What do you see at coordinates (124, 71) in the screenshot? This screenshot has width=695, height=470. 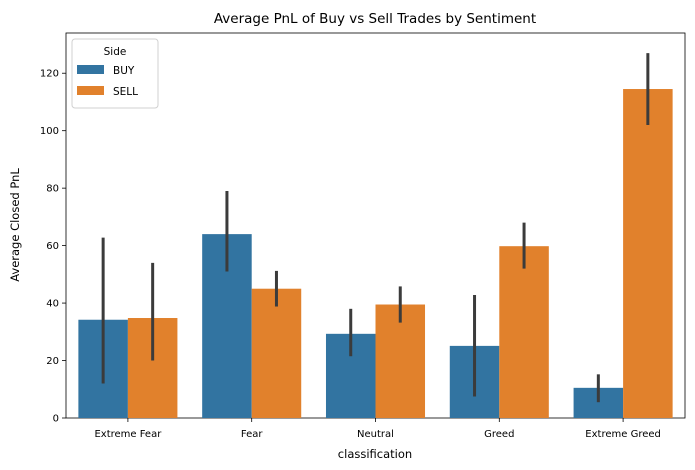 I see `legend-label-buy: BUY` at bounding box center [124, 71].